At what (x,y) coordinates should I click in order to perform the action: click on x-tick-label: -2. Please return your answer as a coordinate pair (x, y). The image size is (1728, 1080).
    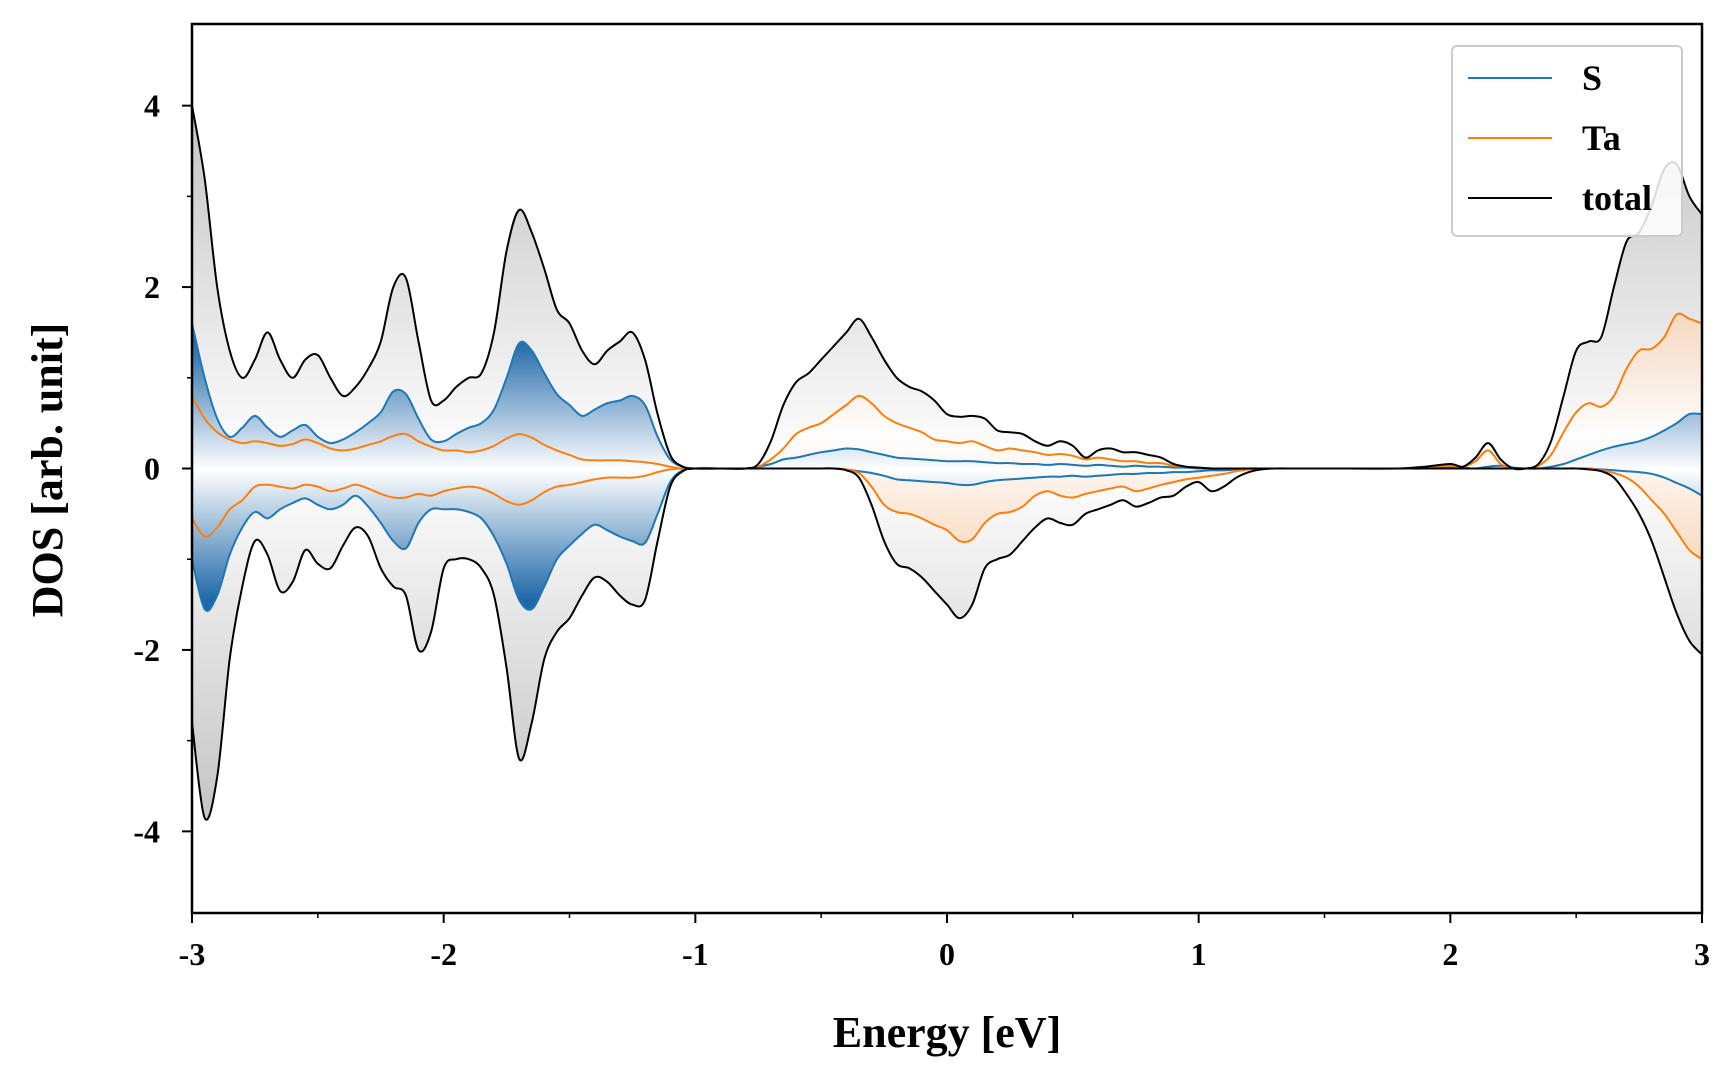
    Looking at the image, I should click on (443, 954).